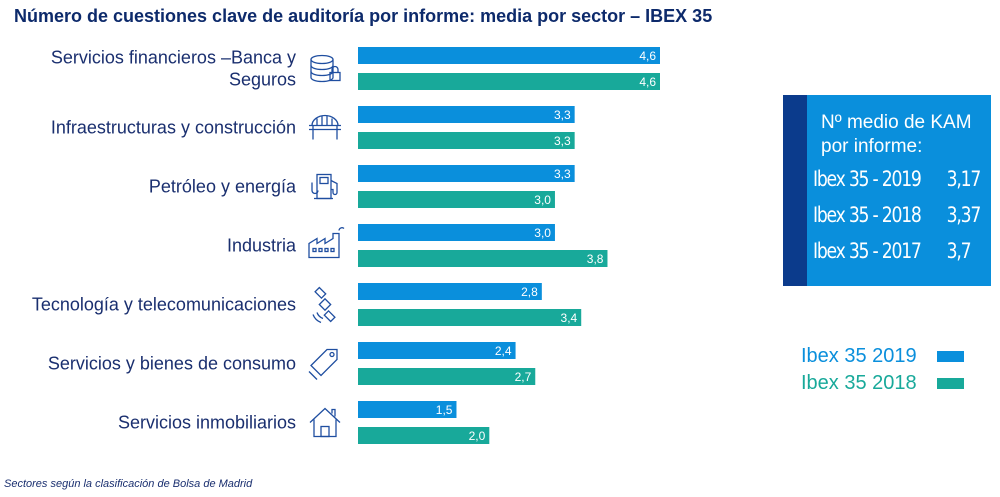 The width and height of the screenshot is (1000, 497). Describe the element at coordinates (173, 69) in the screenshot. I see `category-label: Servicios financieros –Banca y Seguros` at that location.